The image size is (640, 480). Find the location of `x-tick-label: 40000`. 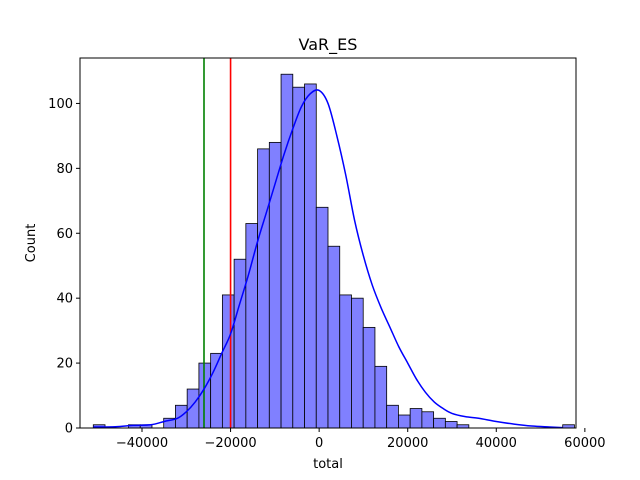

x-tick-label: 40000 is located at coordinates (496, 443).